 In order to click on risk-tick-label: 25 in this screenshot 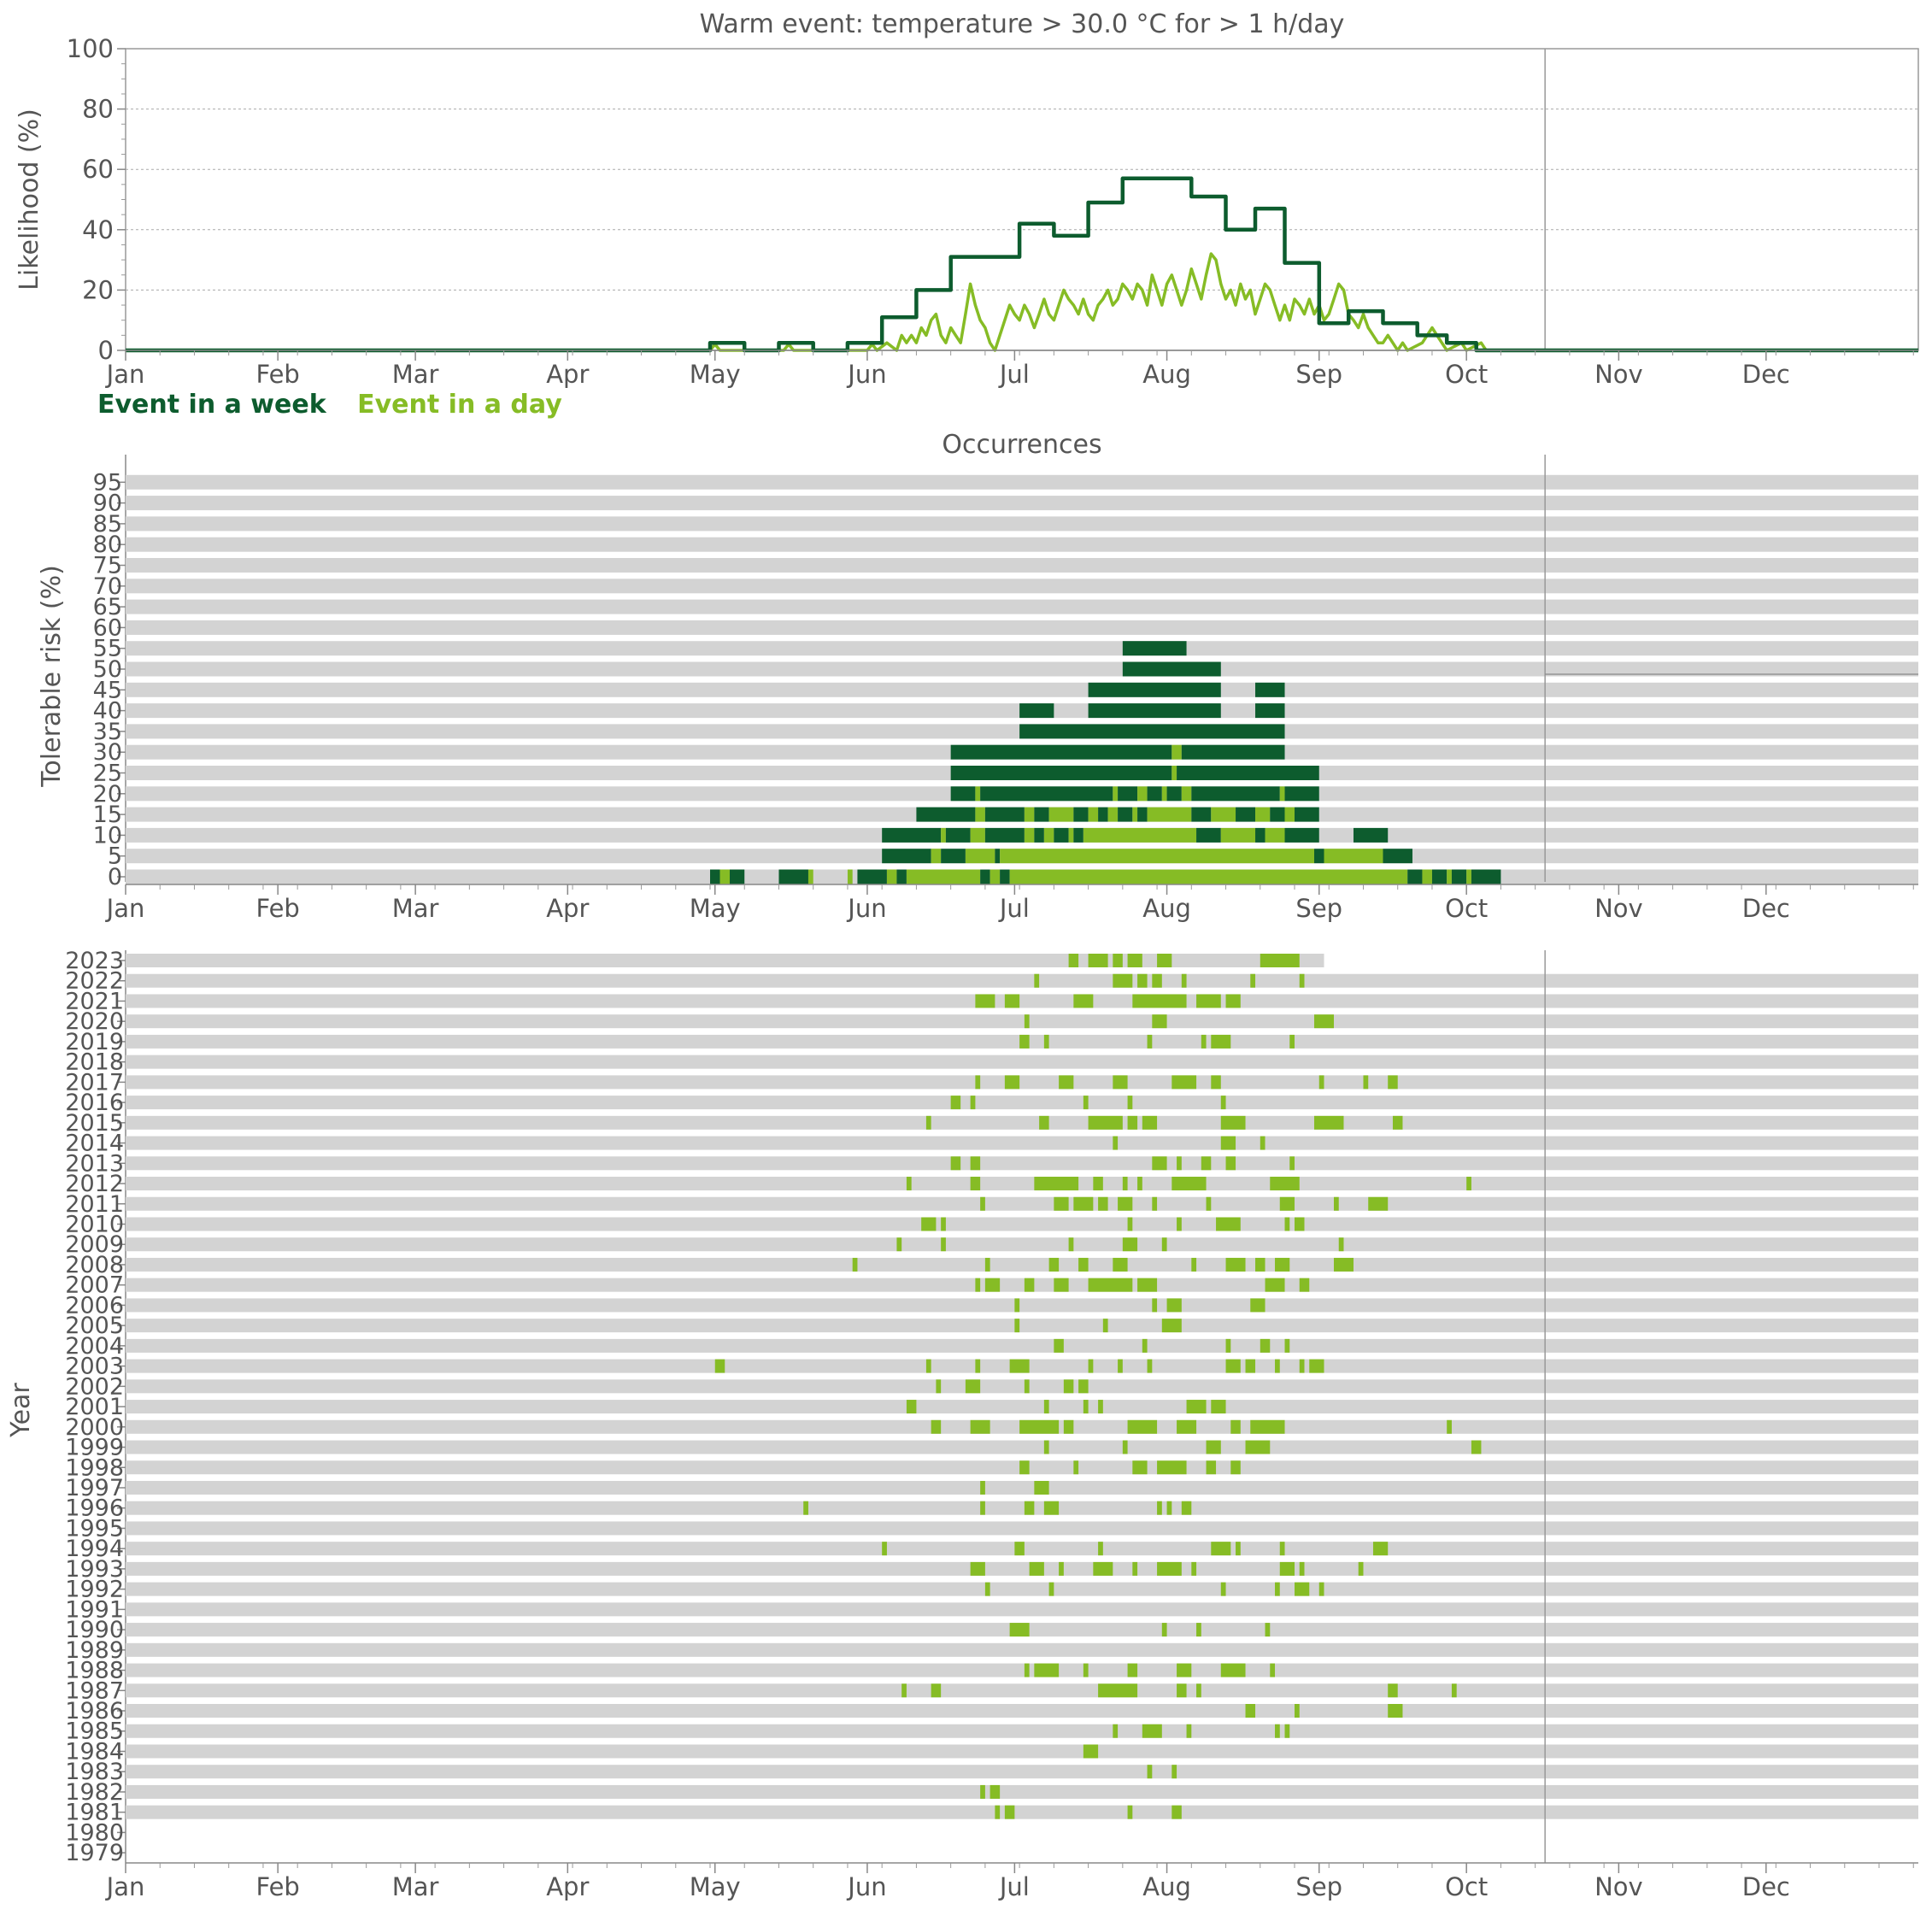, I will do `click(107, 774)`.